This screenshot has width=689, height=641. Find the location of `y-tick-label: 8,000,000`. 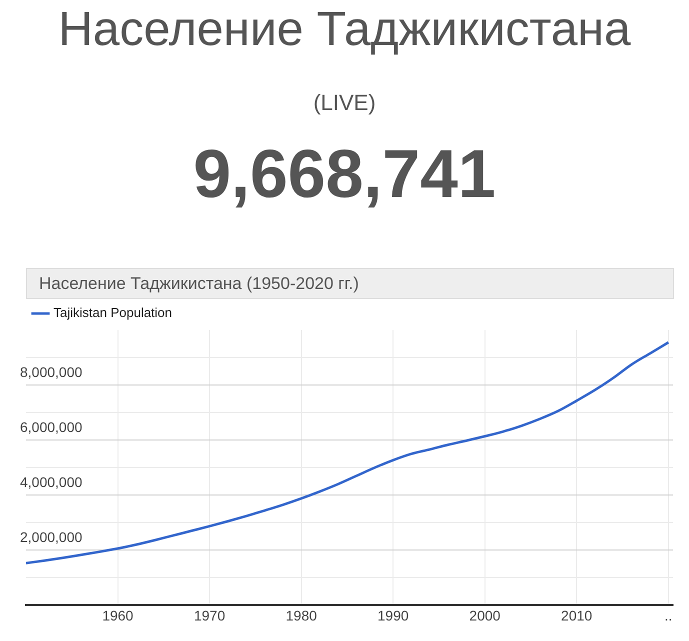

y-tick-label: 8,000,000 is located at coordinates (51, 372).